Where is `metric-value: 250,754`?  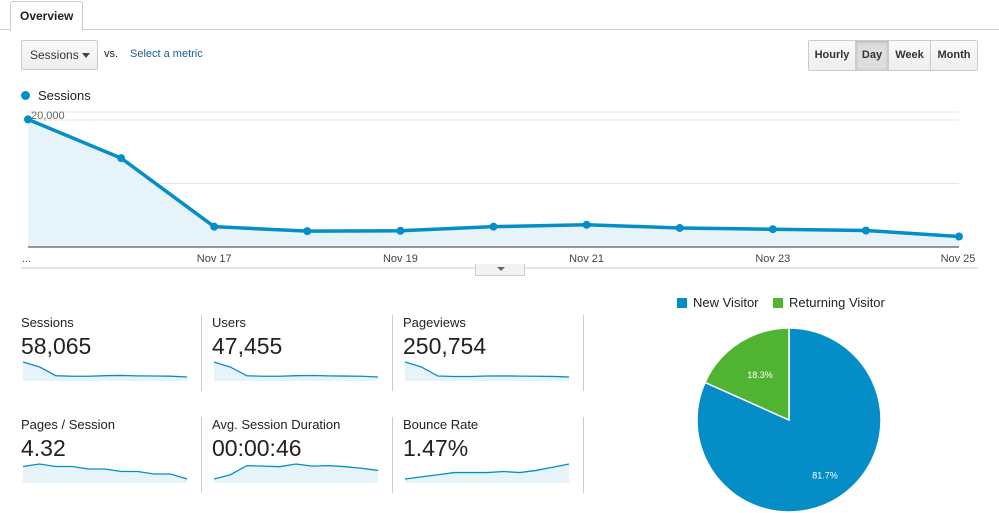 metric-value: 250,754 is located at coordinates (445, 346).